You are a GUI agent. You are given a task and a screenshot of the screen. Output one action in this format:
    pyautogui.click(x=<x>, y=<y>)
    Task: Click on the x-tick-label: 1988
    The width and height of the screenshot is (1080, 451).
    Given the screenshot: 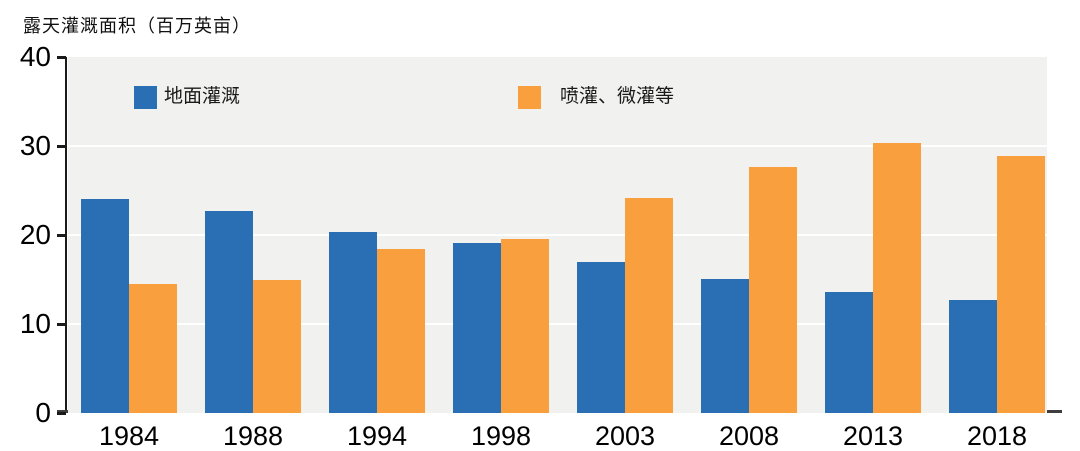 What is the action you would take?
    pyautogui.click(x=253, y=436)
    